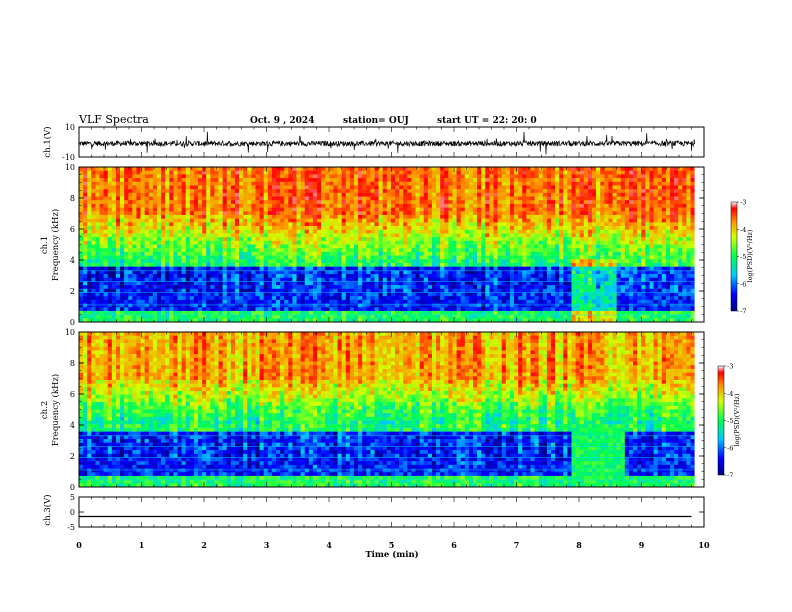  I want to click on ch3-wave-ytick-label: 5, so click(72, 497).